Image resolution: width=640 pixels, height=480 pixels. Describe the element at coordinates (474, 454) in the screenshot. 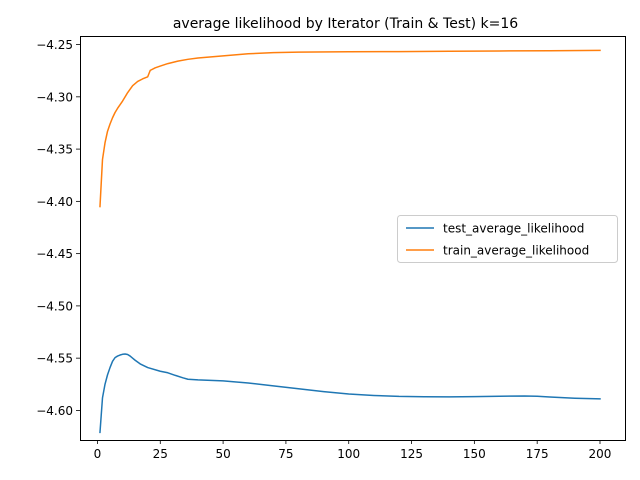

I see `x-tick-label: 150` at that location.